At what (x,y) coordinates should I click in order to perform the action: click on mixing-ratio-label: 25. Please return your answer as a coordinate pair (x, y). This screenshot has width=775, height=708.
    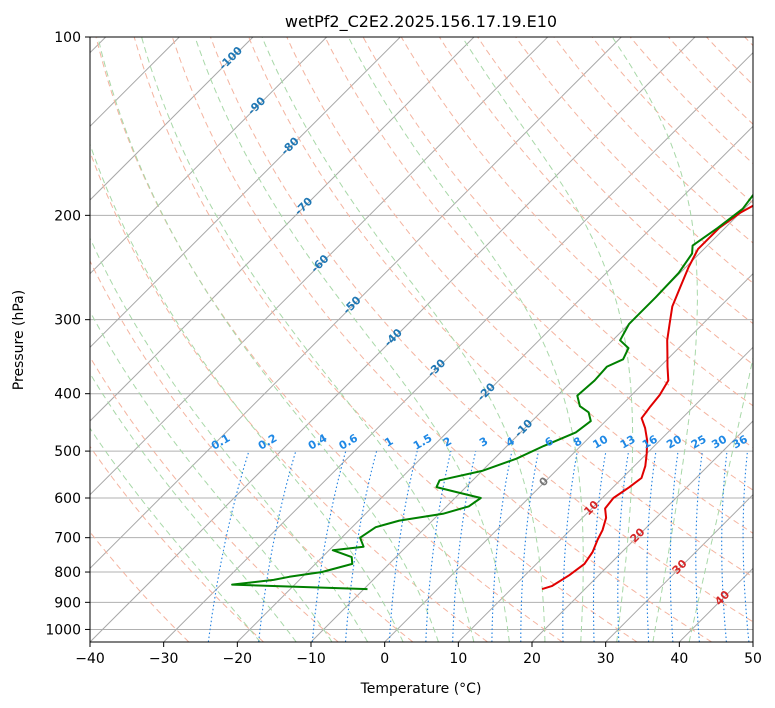
    Looking at the image, I should click on (699, 442).